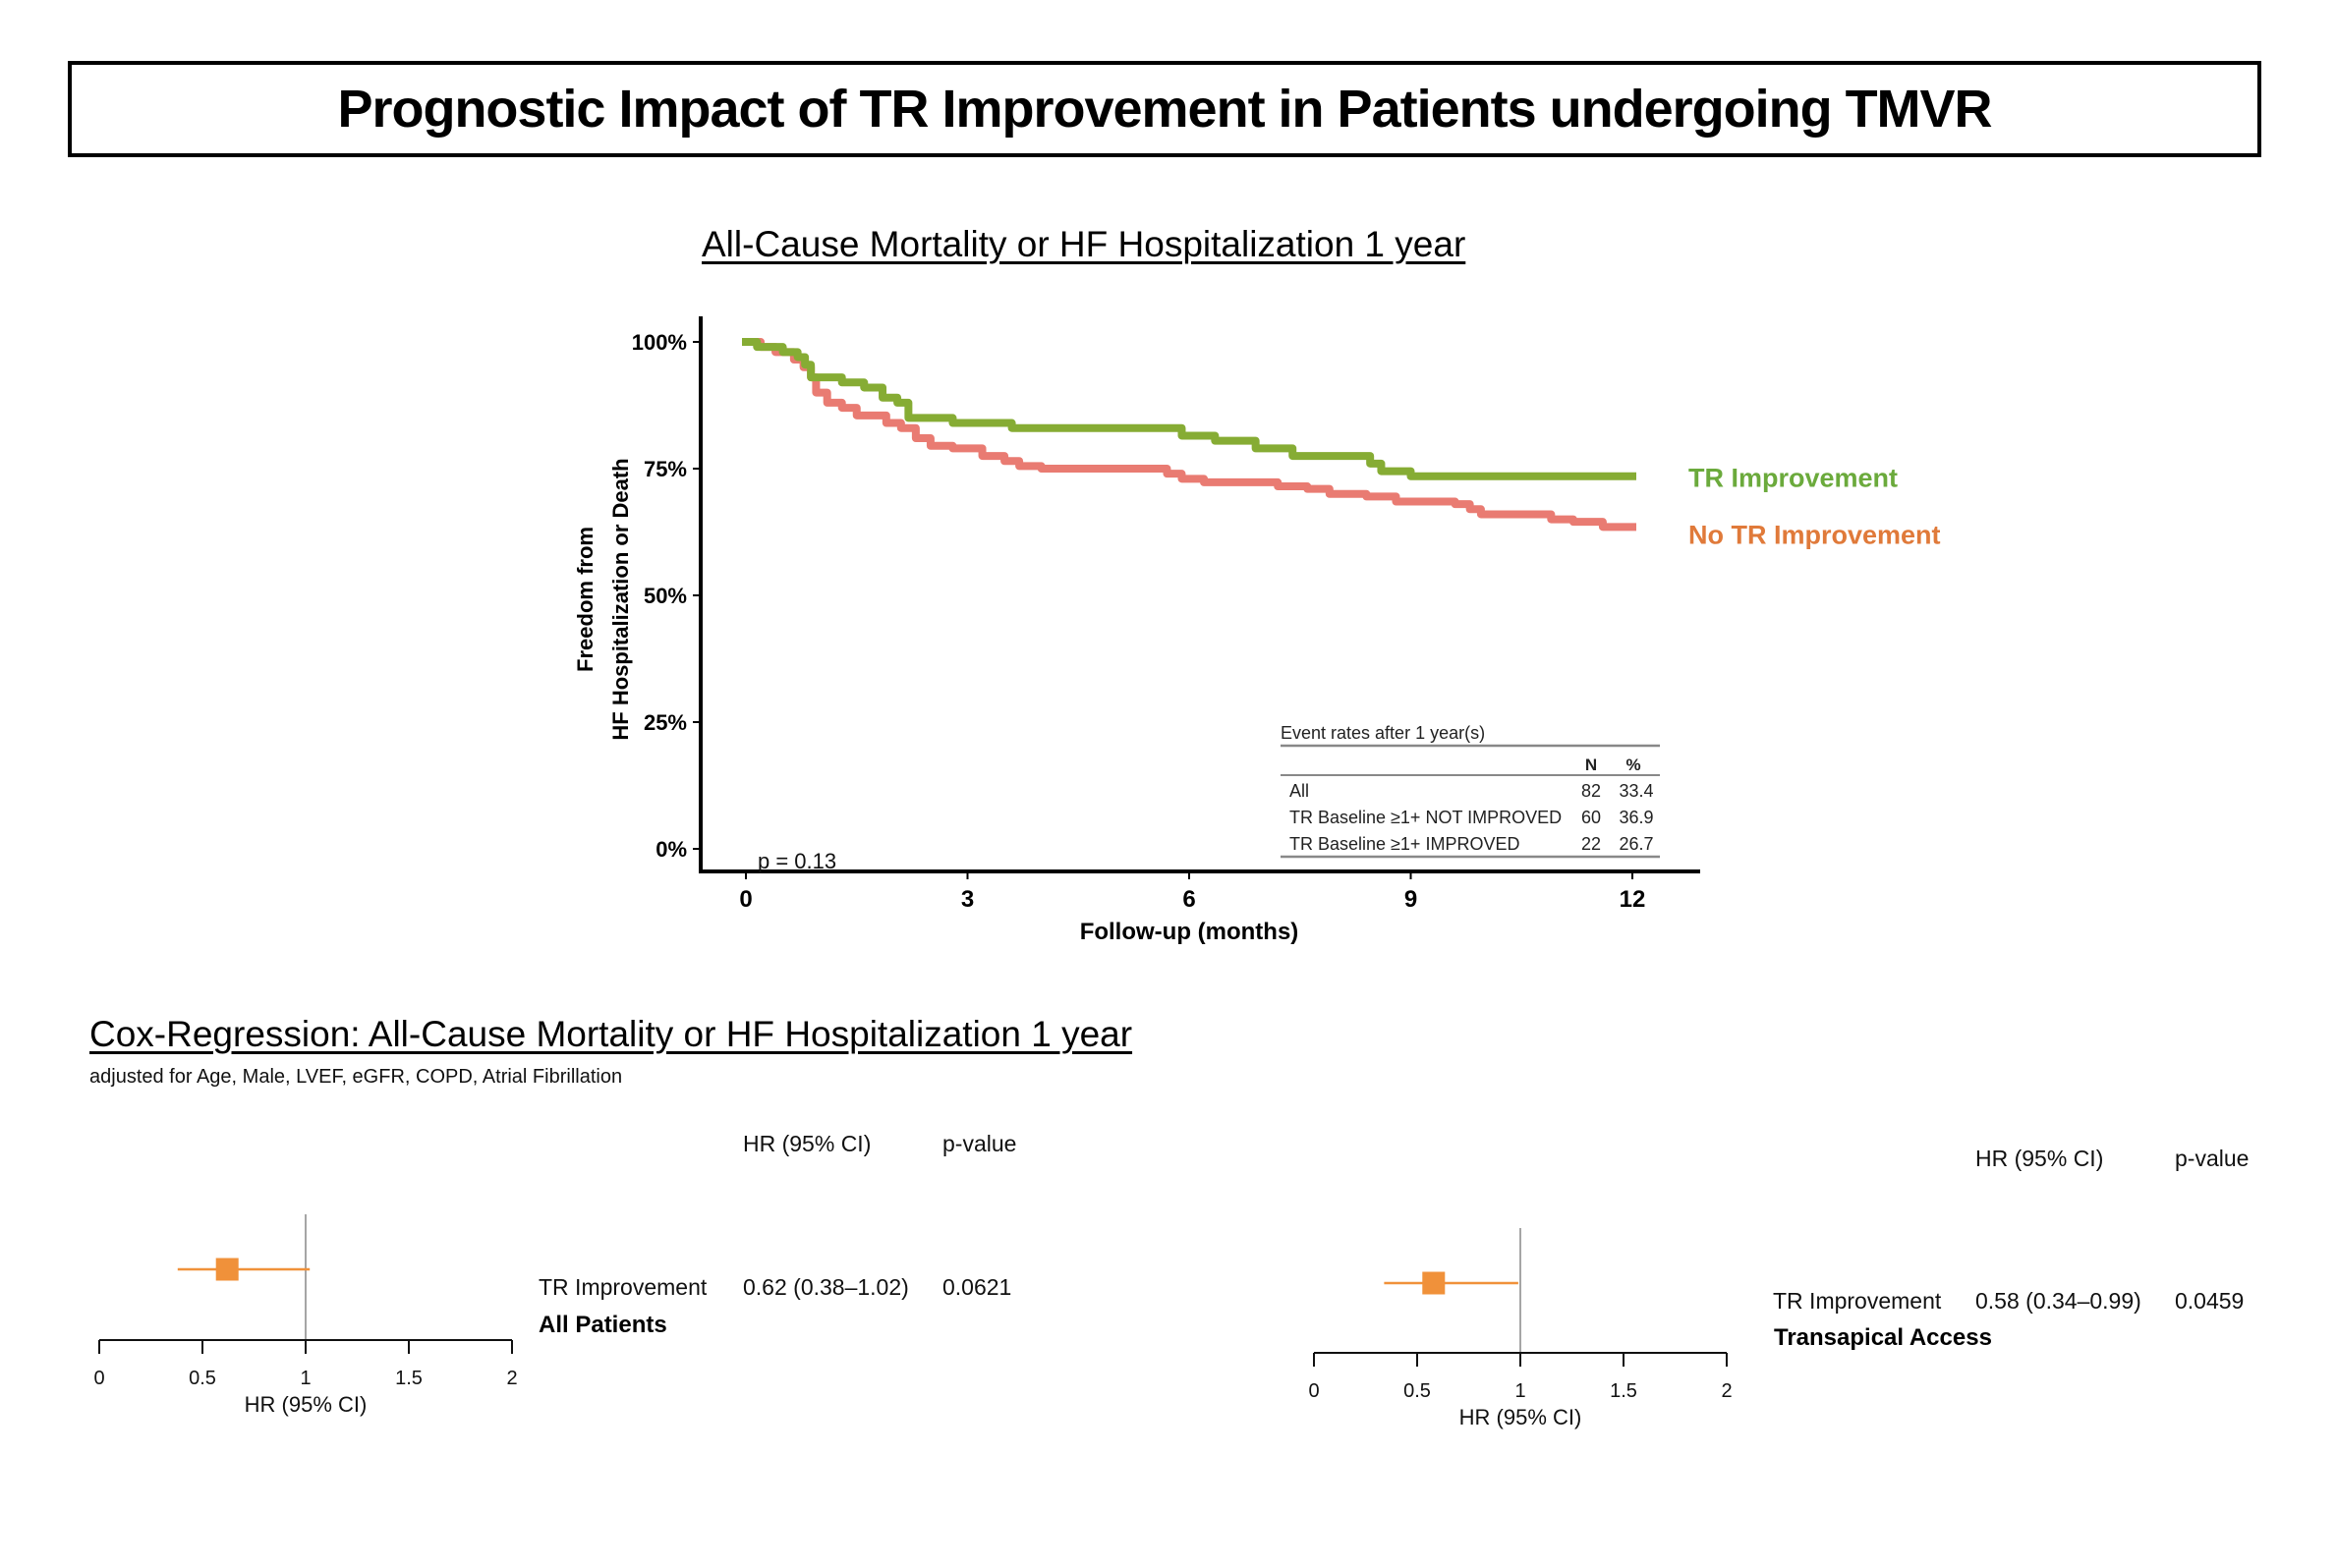  What do you see at coordinates (671, 849) in the screenshot?
I see `km-y-tick-label: 0%` at bounding box center [671, 849].